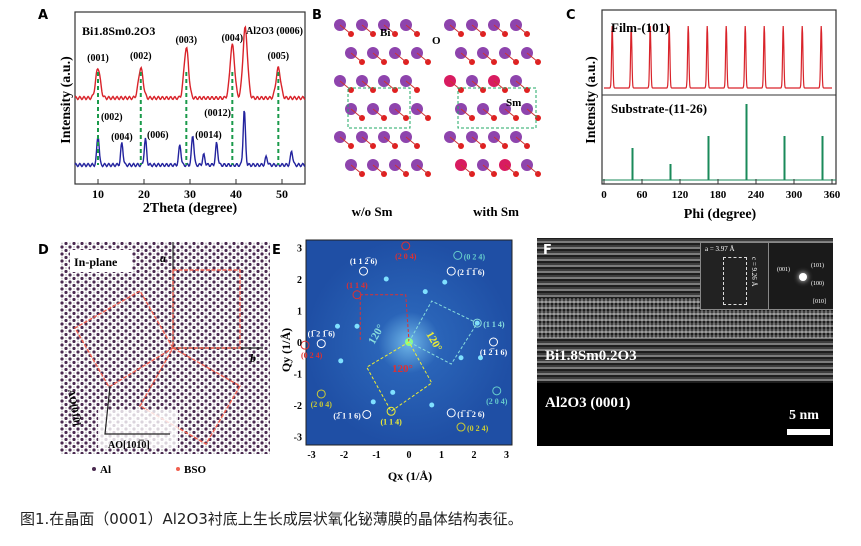  Describe the element at coordinates (756, 195) in the screenshot. I see `x-tick-label: 240` at that location.